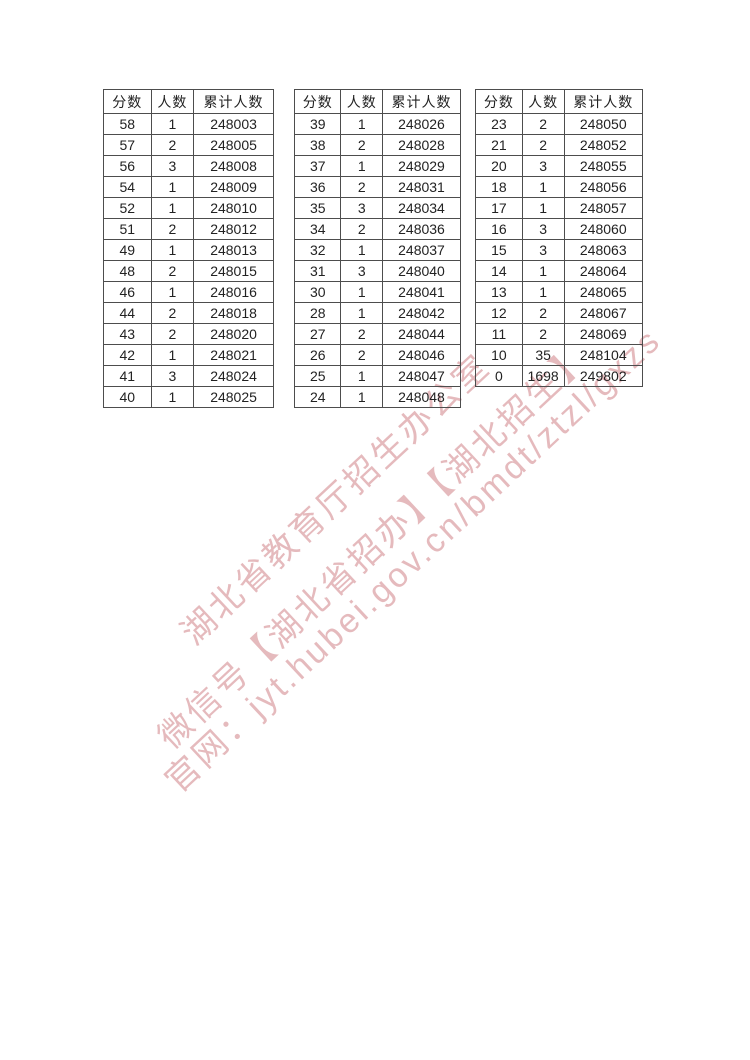 The height and width of the screenshot is (1060, 750). Describe the element at coordinates (317, 250) in the screenshot. I see `score-cell: 32` at that location.